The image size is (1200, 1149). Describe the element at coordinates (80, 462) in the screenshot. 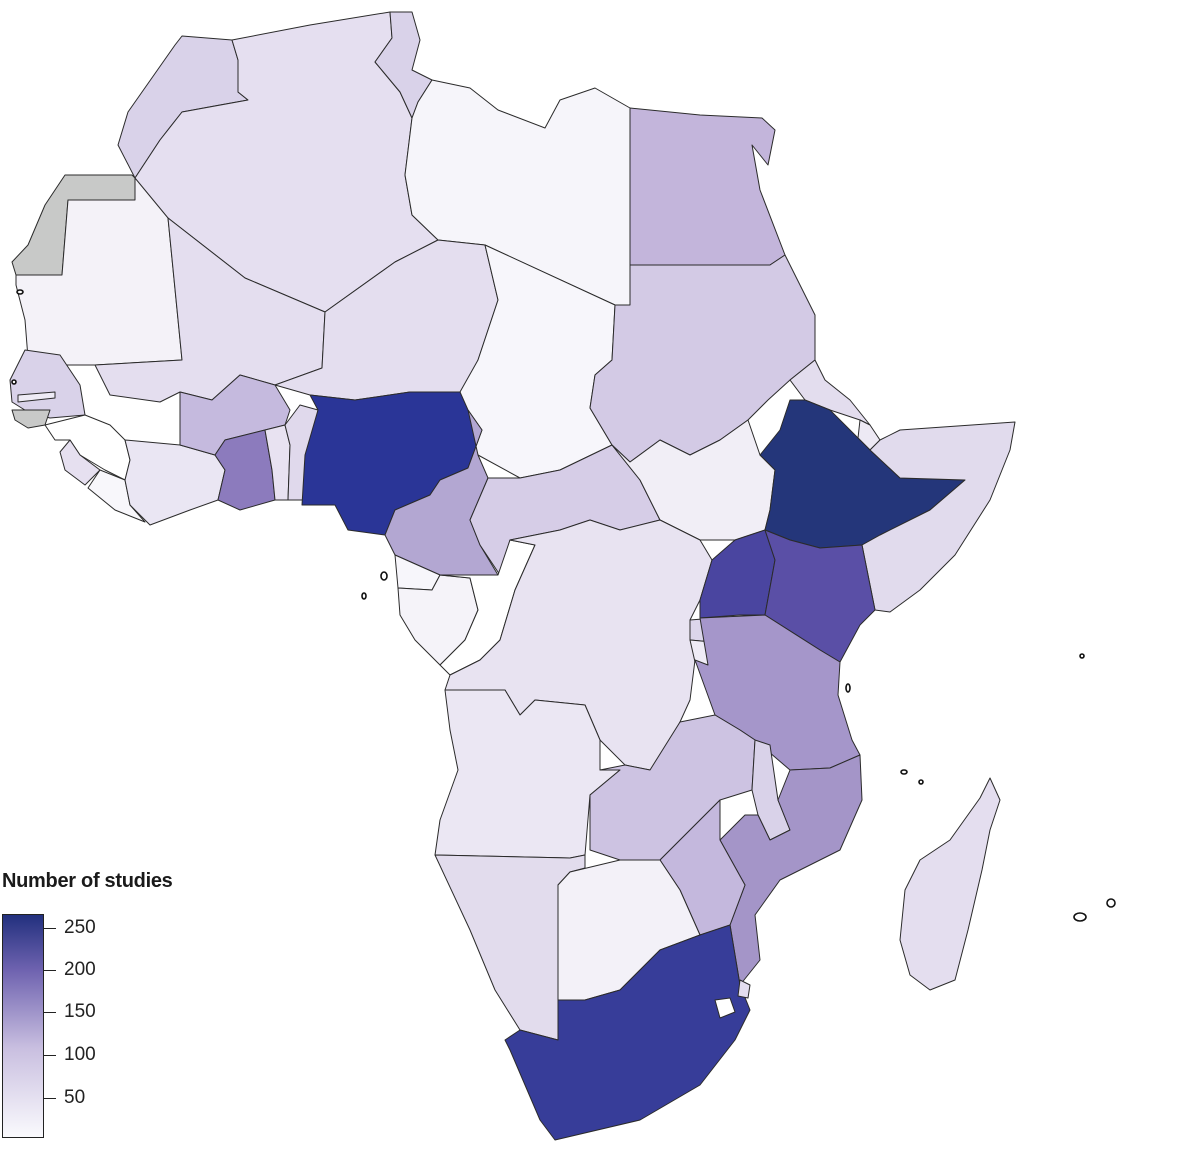

I see `country-sierra-leone` at that location.